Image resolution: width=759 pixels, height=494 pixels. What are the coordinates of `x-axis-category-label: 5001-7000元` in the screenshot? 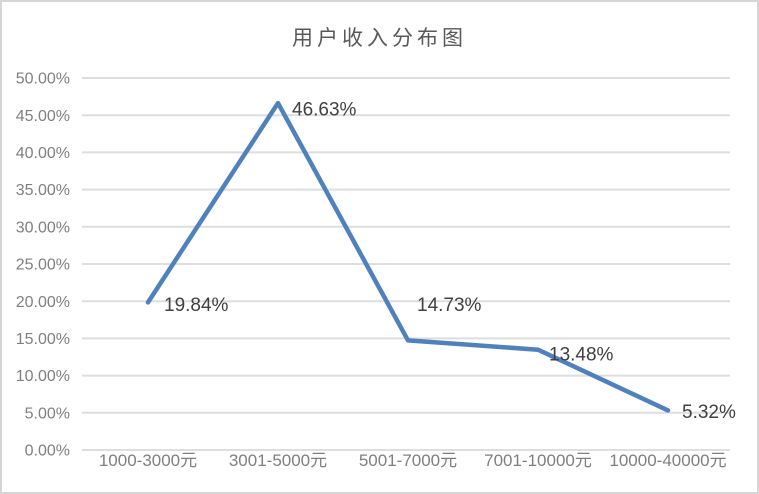 It's located at (408, 460).